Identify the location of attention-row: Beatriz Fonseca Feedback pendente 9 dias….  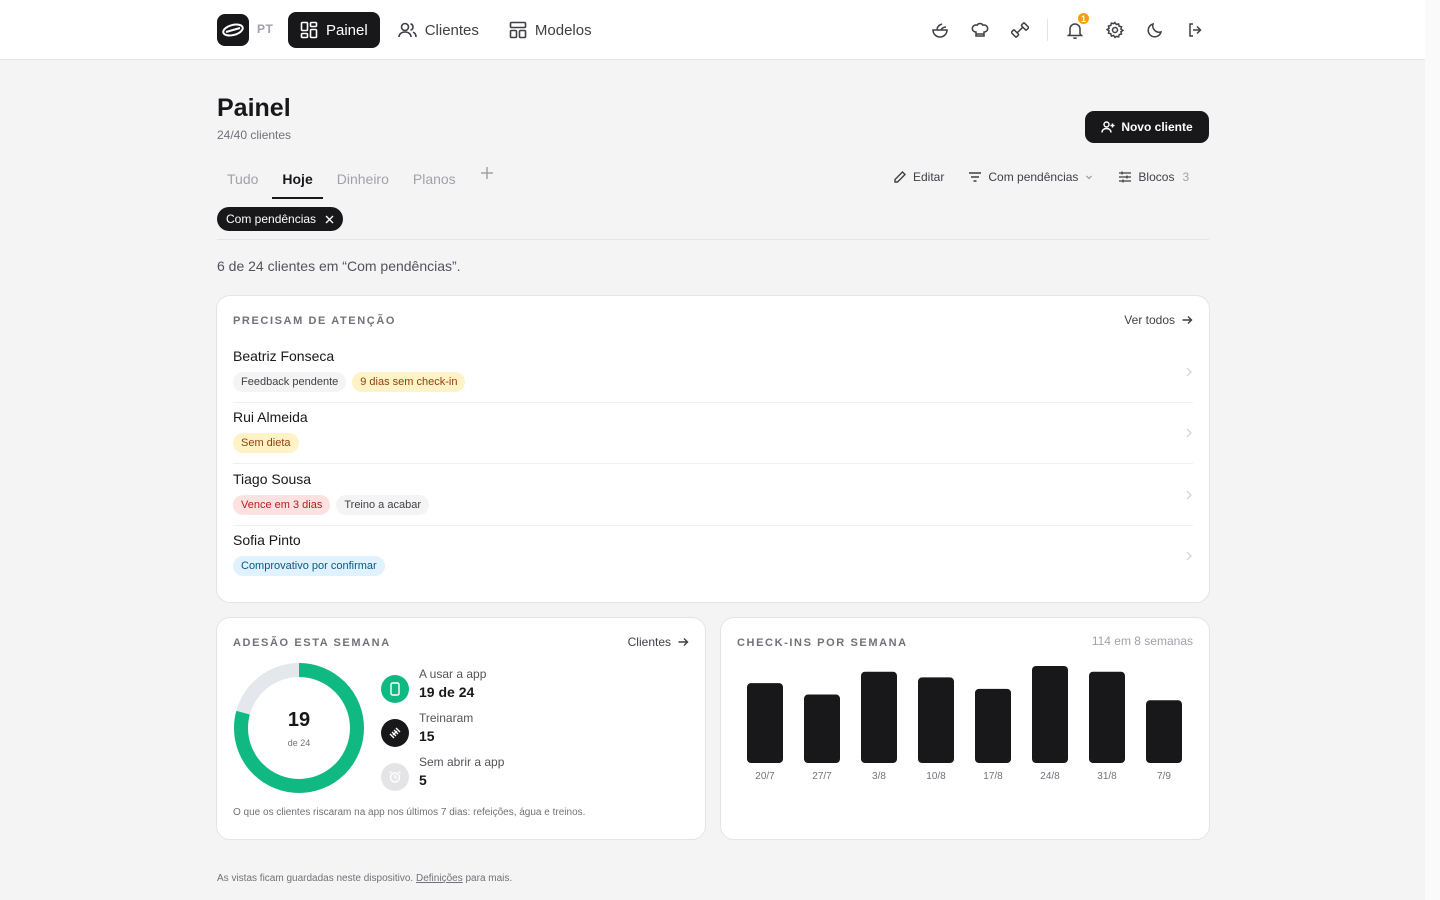
(713, 372).